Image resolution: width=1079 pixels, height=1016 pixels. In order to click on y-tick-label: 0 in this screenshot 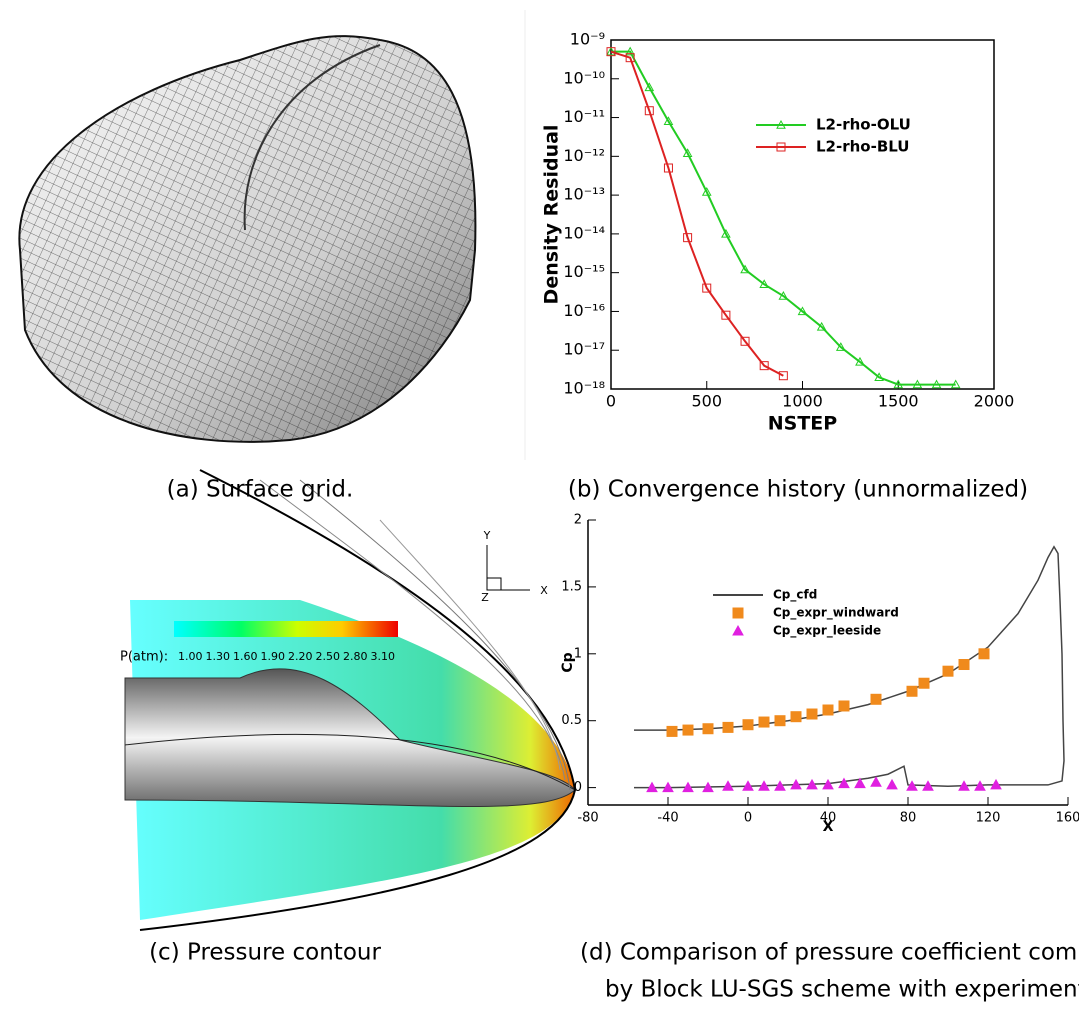, I will do `click(578, 787)`.